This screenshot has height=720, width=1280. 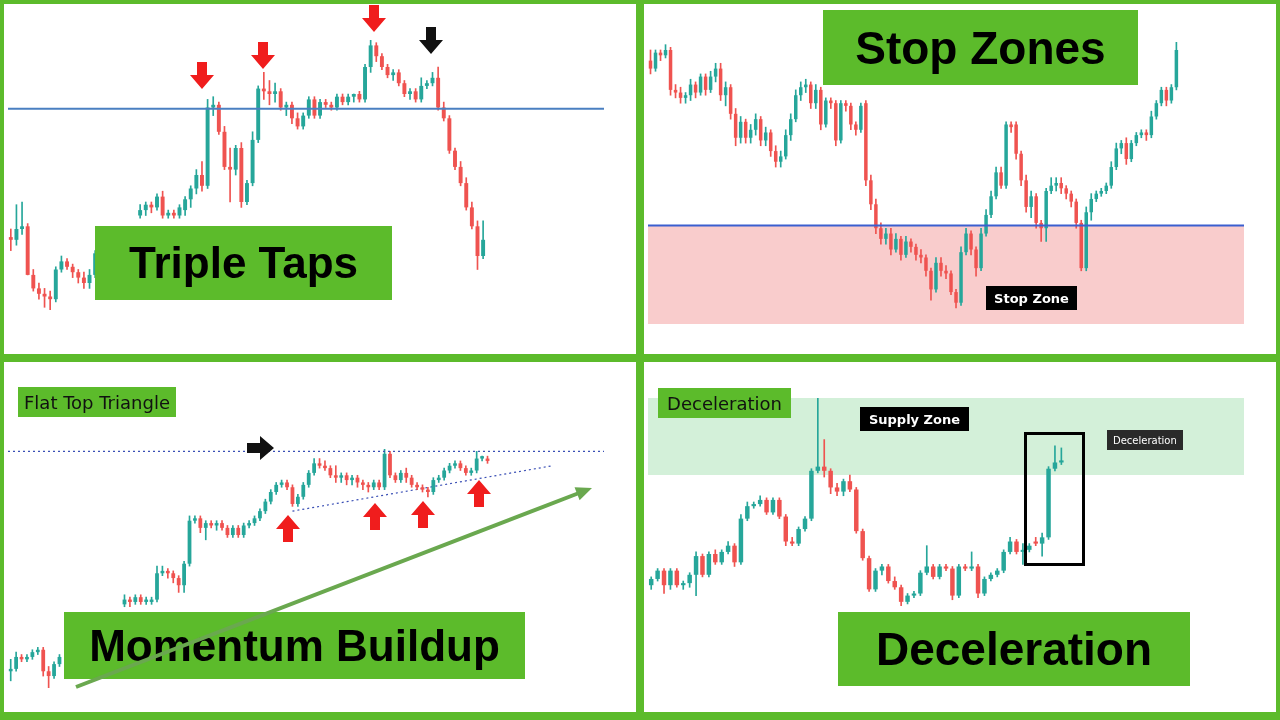 What do you see at coordinates (724, 403) in the screenshot?
I see `chart-subtitle: Deceleration` at bounding box center [724, 403].